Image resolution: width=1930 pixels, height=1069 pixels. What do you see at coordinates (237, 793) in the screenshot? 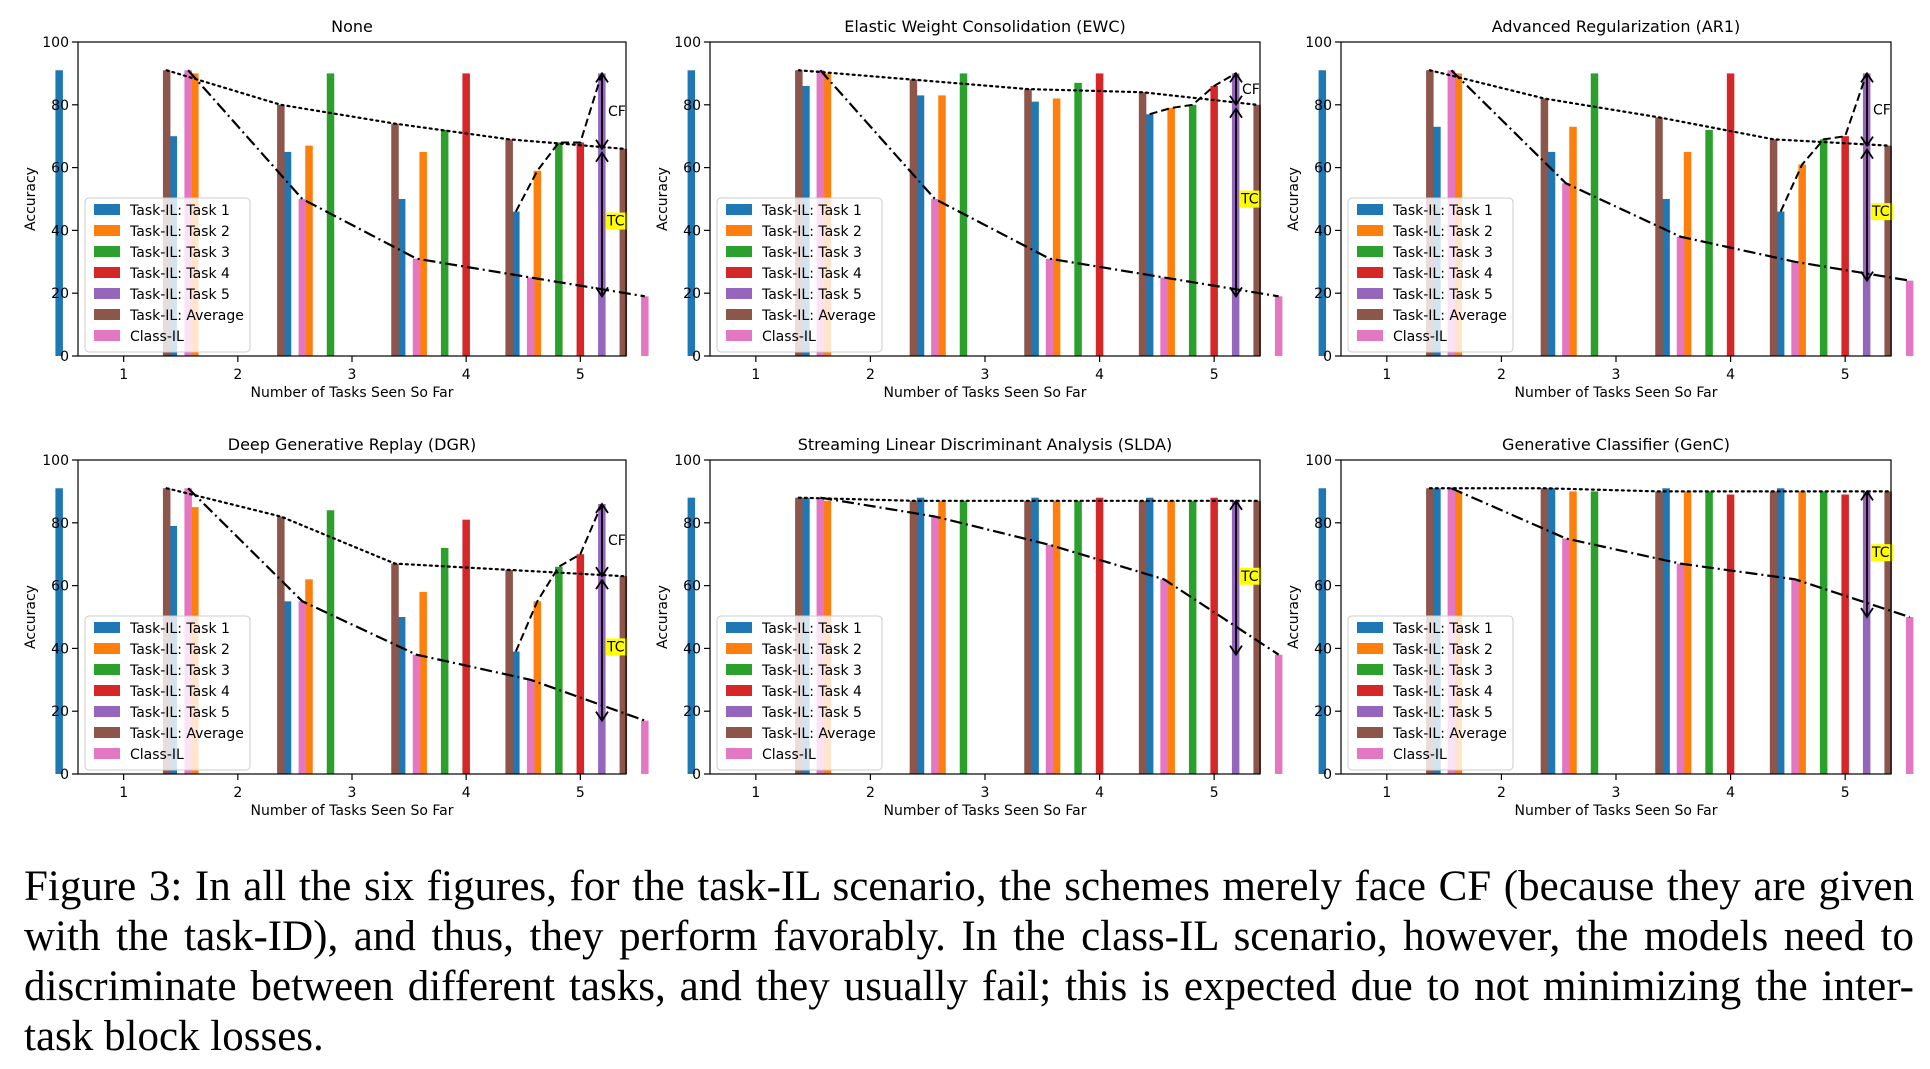
I see `x-tick-label: 2` at bounding box center [237, 793].